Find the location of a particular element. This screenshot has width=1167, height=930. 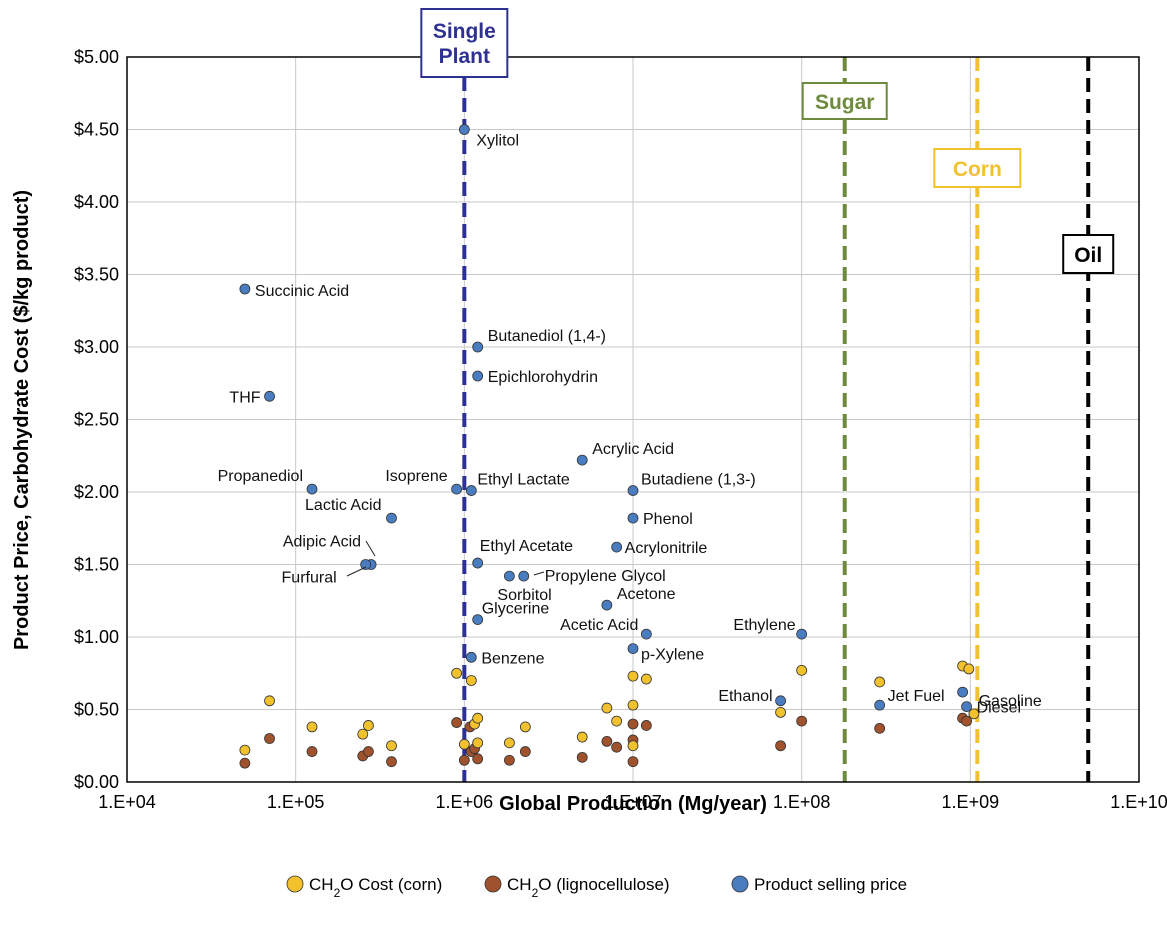

point-label: Ethyl Acetate is located at coordinates (526, 546).